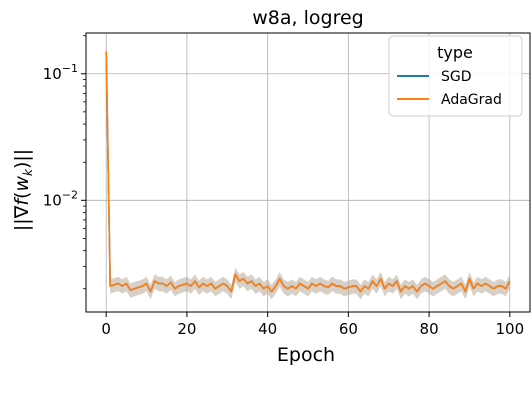 The height and width of the screenshot is (400, 532). What do you see at coordinates (60, 198) in the screenshot?
I see `y-tick-label: 10⁻²` at bounding box center [60, 198].